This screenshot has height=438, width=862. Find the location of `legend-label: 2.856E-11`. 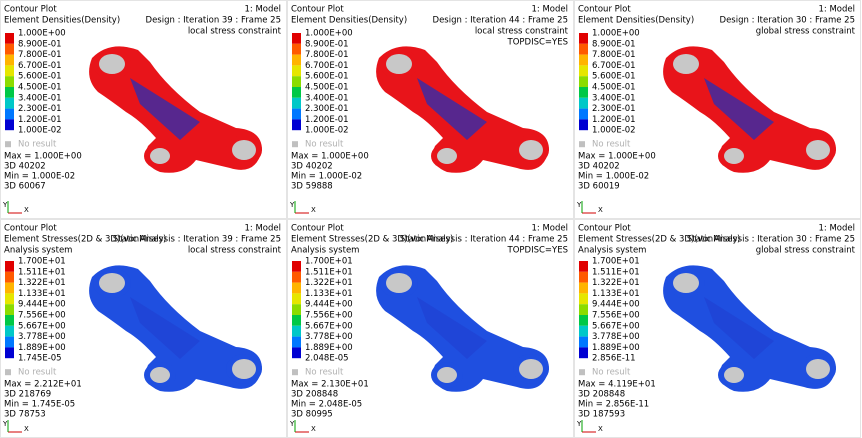

legend-label: 2.856E-11 is located at coordinates (614, 359).